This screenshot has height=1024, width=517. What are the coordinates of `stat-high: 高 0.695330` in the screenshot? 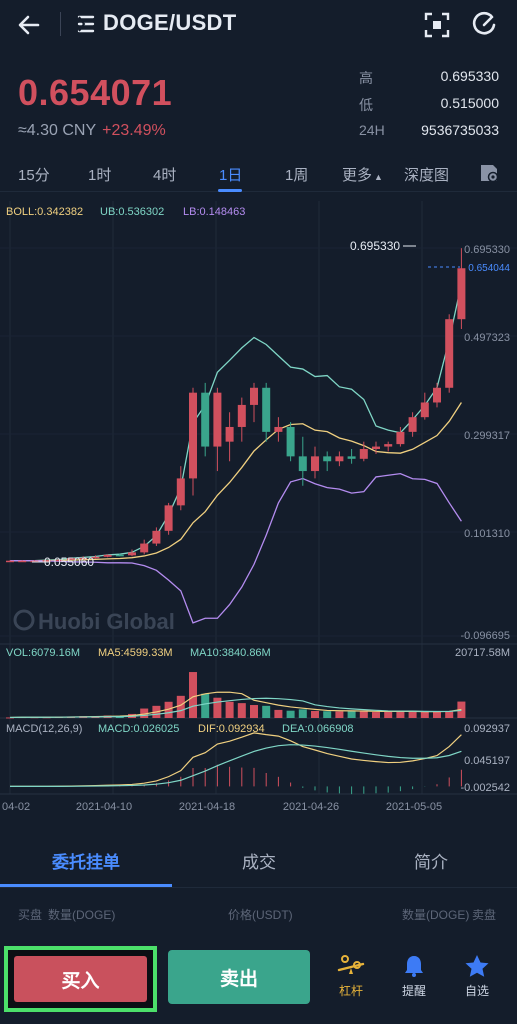 It's located at (429, 79).